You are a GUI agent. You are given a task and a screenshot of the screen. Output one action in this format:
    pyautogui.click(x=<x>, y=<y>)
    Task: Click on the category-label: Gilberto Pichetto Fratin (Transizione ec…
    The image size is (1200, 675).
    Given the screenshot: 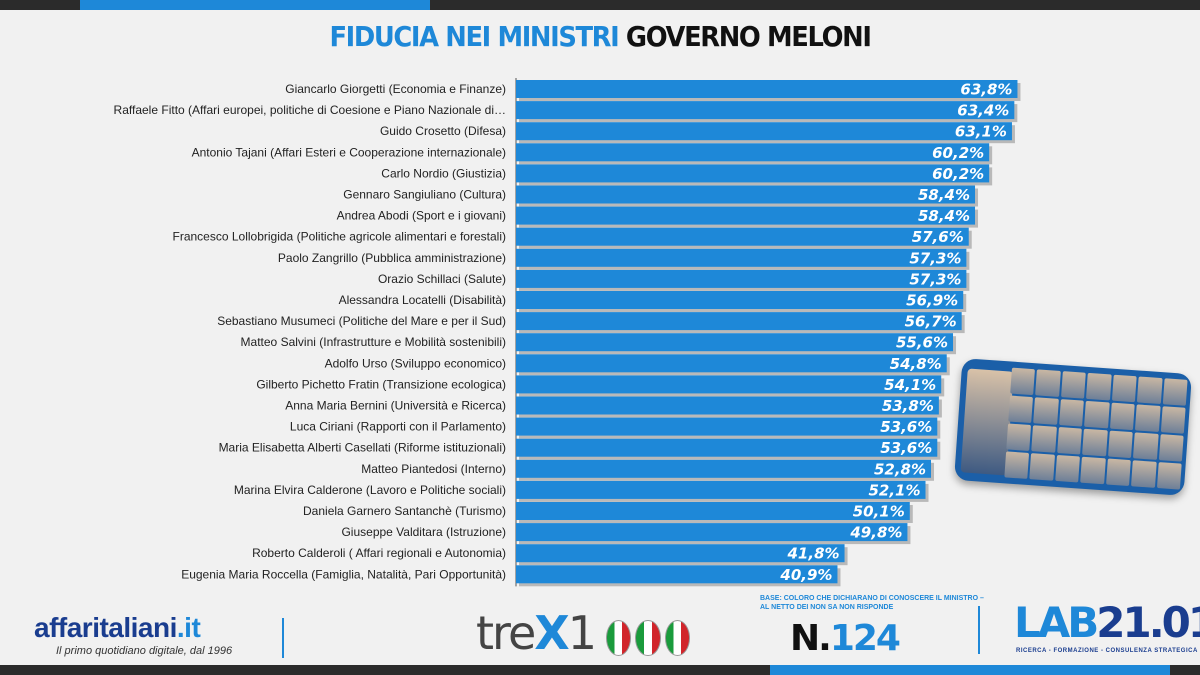 What is the action you would take?
    pyautogui.click(x=381, y=384)
    